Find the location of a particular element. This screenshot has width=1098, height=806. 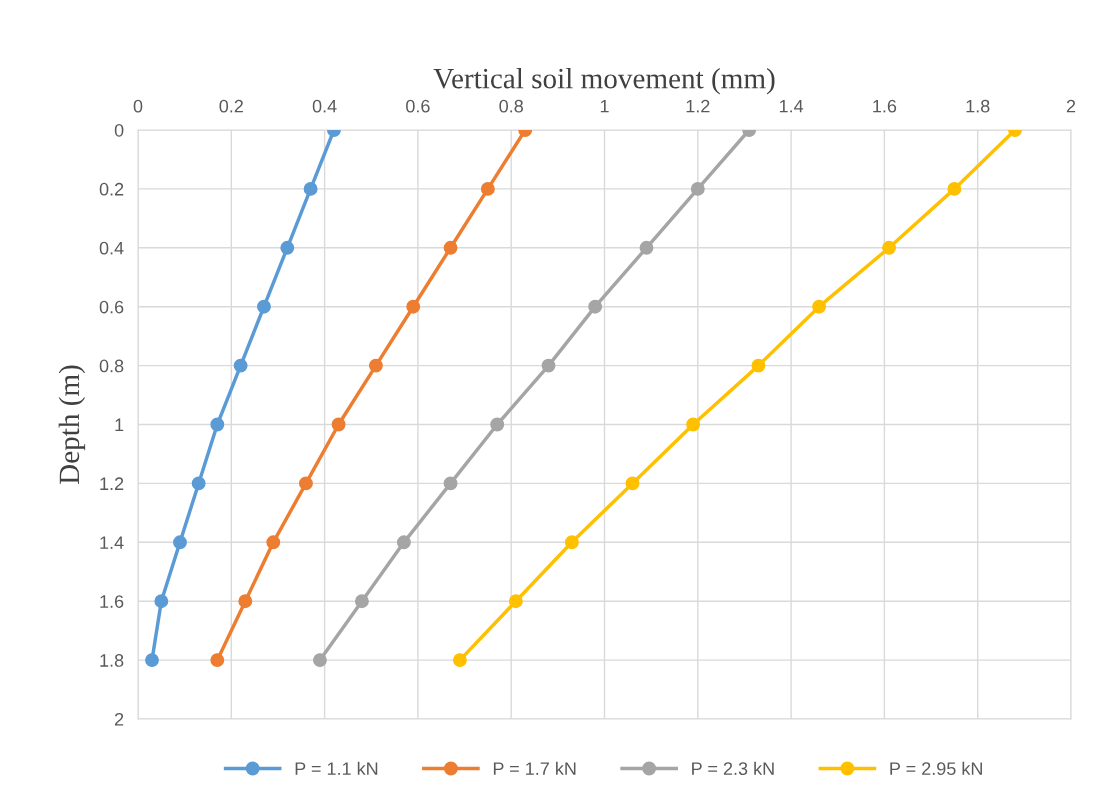

x-tick-label: 0.4 is located at coordinates (324, 106).